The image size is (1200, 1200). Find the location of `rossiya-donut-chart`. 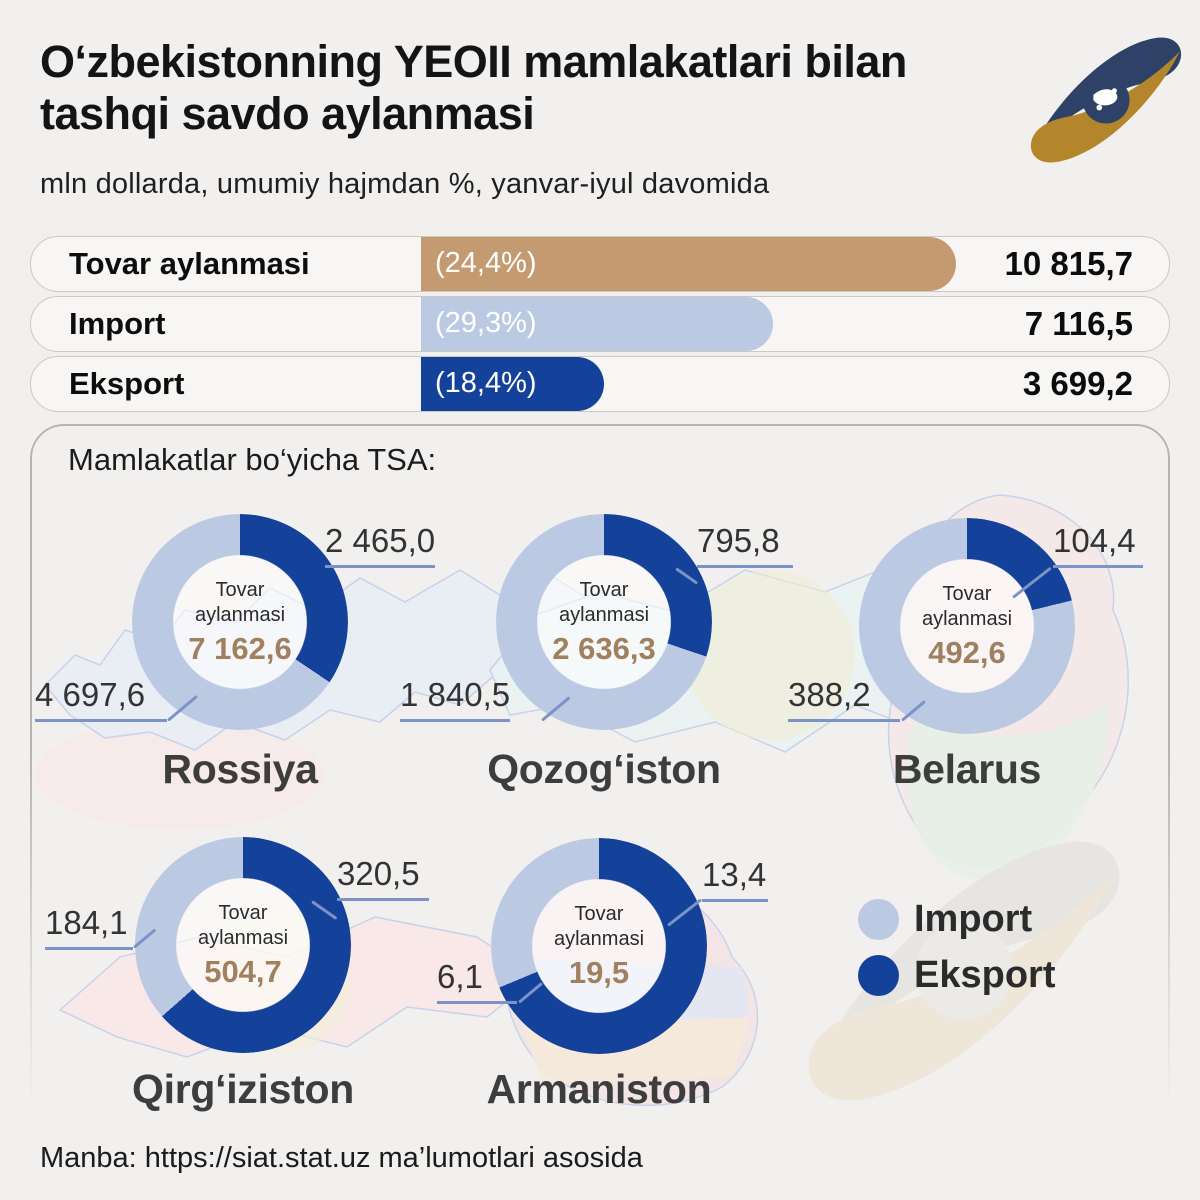

rossiya-donut-chart is located at coordinates (240, 622).